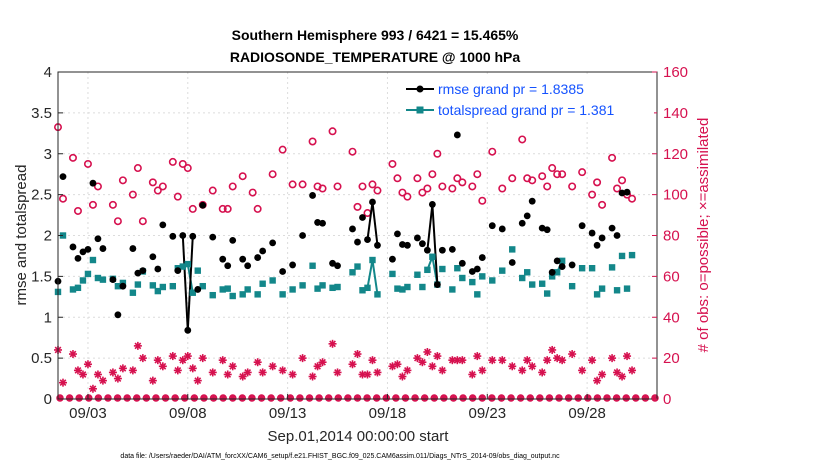 This screenshot has height=470, width=830. I want to click on x-tick-label: 09/13, so click(288, 413).